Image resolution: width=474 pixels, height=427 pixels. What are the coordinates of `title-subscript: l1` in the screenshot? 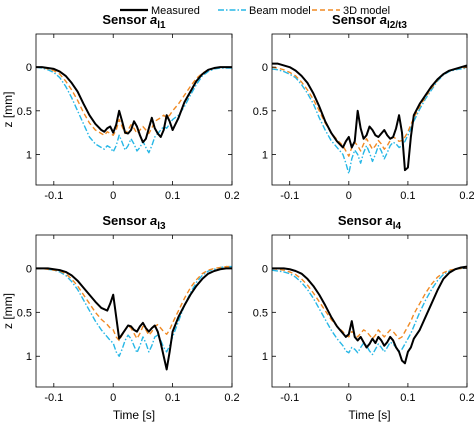 It's located at (161, 25).